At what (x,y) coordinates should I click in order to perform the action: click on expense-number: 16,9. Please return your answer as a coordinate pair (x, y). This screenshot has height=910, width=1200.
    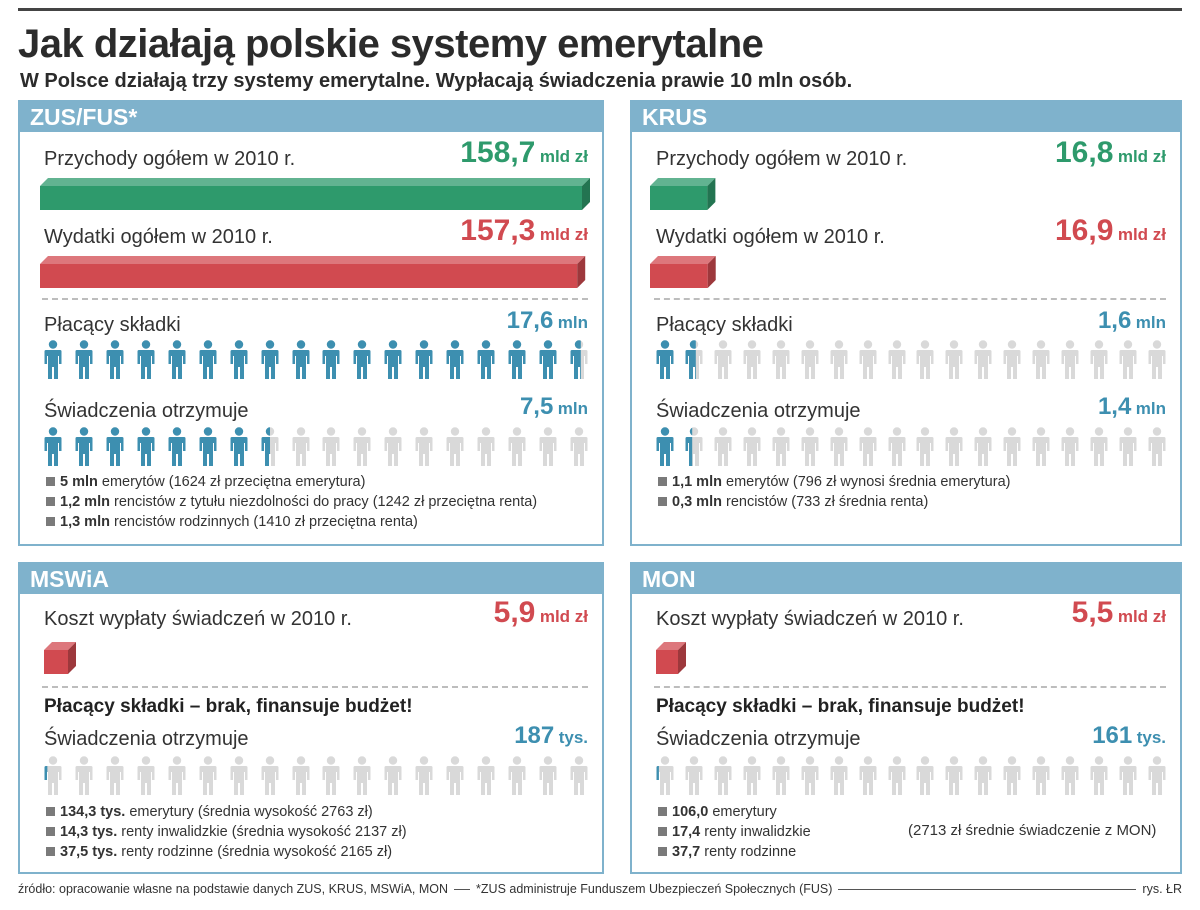
    Looking at the image, I should click on (1084, 230).